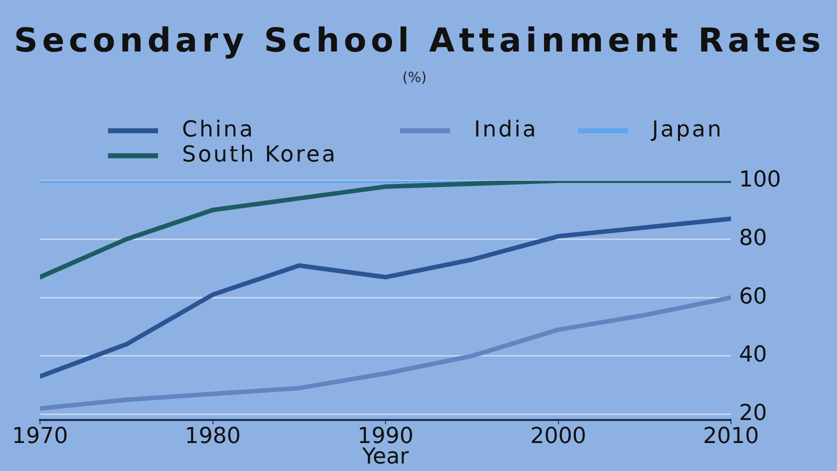 This screenshot has width=837, height=471. I want to click on legend-label: South Korea, so click(260, 155).